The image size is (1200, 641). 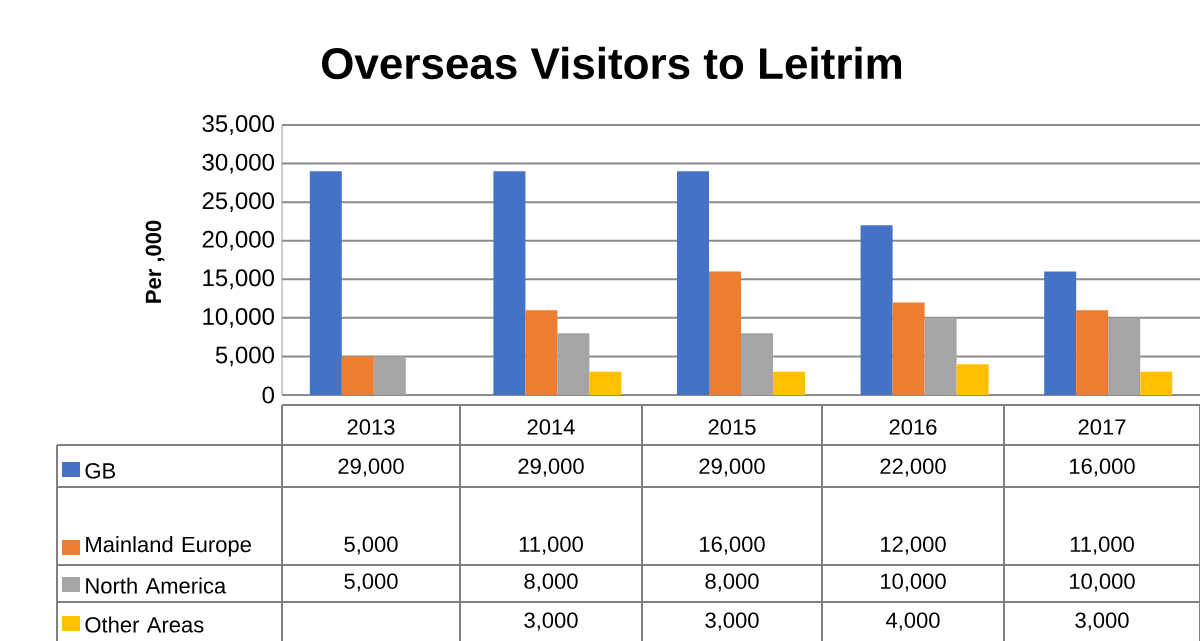 What do you see at coordinates (913, 427) in the screenshot?
I see `x-tick-label: 2016` at bounding box center [913, 427].